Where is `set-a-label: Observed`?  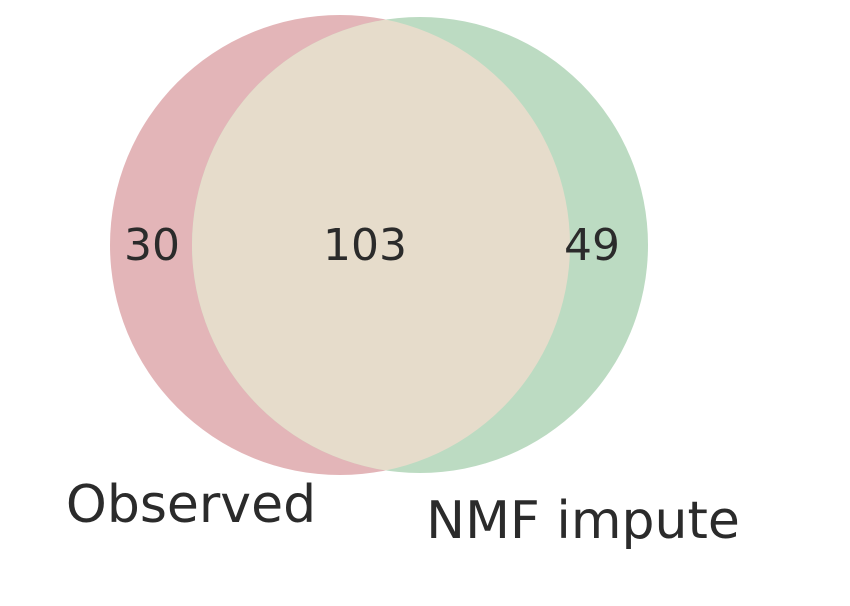 set-a-label: Observed is located at coordinates (191, 505).